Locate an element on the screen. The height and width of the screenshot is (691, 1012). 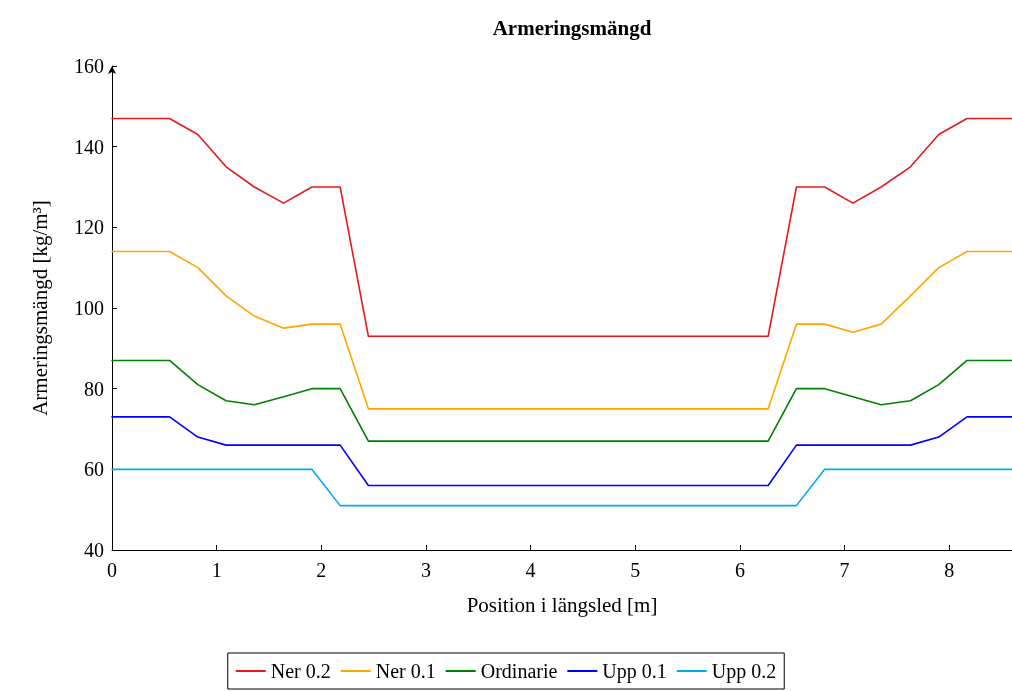
legend-label: Upp 0.2 is located at coordinates (744, 671).